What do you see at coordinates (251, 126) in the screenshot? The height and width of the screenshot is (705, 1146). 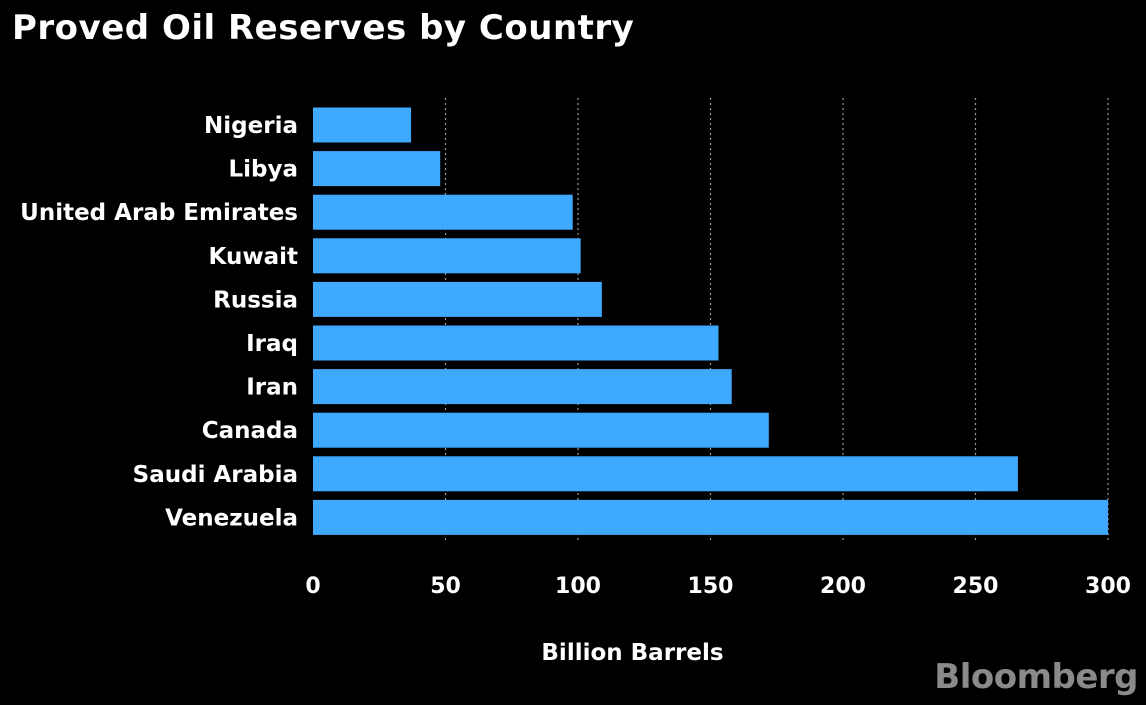 I see `category-label: Nigeria` at bounding box center [251, 126].